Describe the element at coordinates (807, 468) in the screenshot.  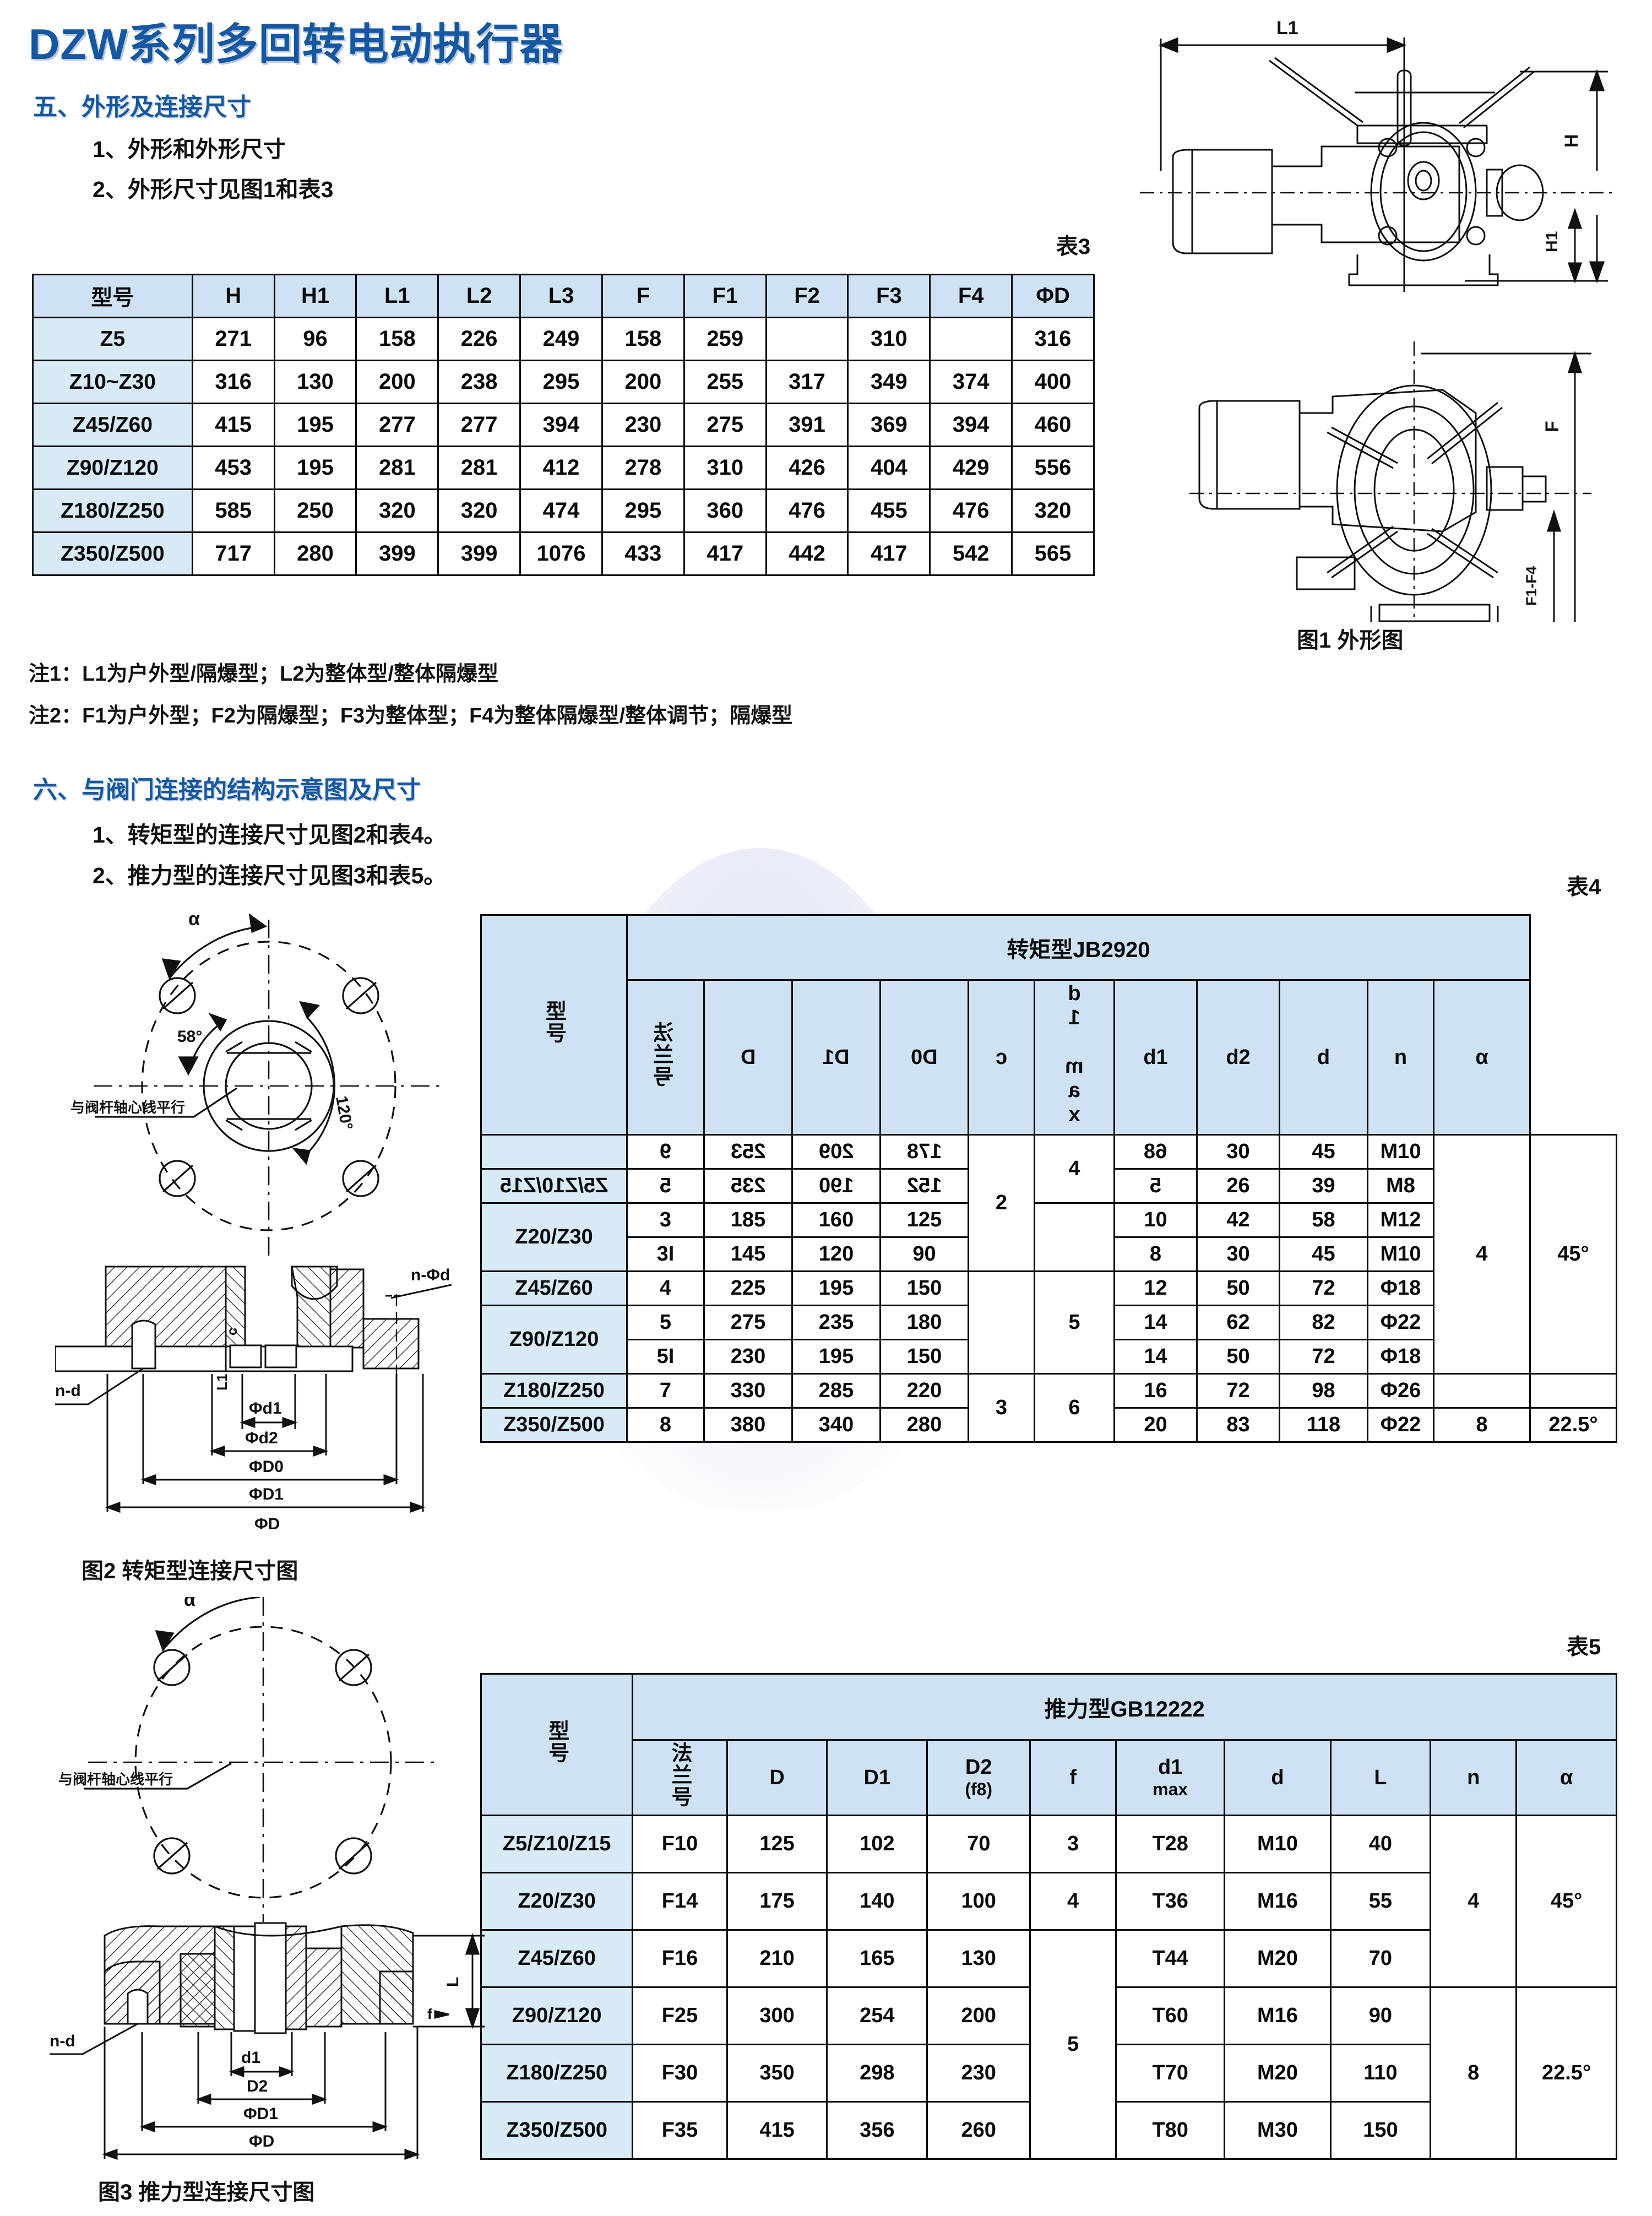
I see `cell-value: 426` at that location.